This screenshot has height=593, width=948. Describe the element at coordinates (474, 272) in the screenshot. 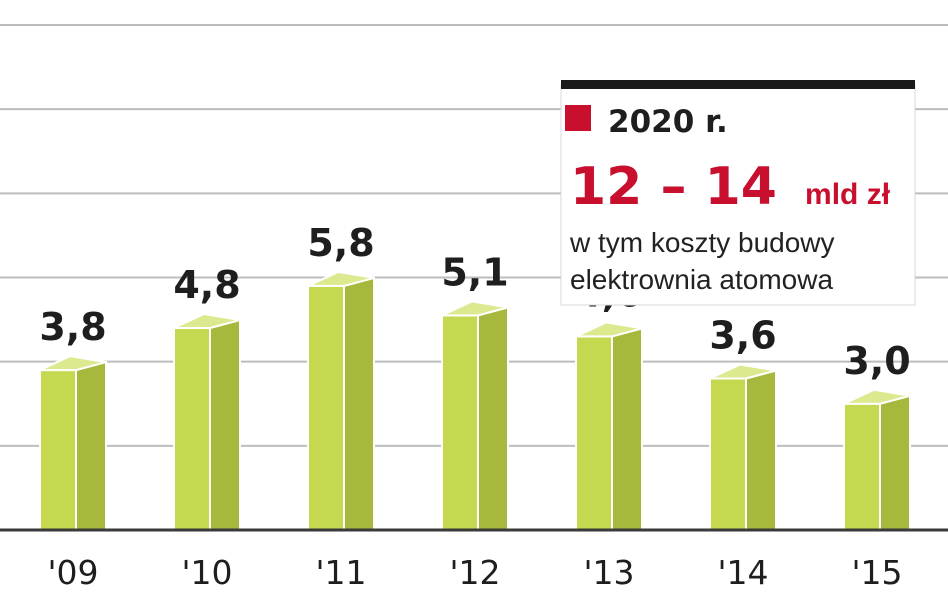

I see `value-label: 5,1` at that location.